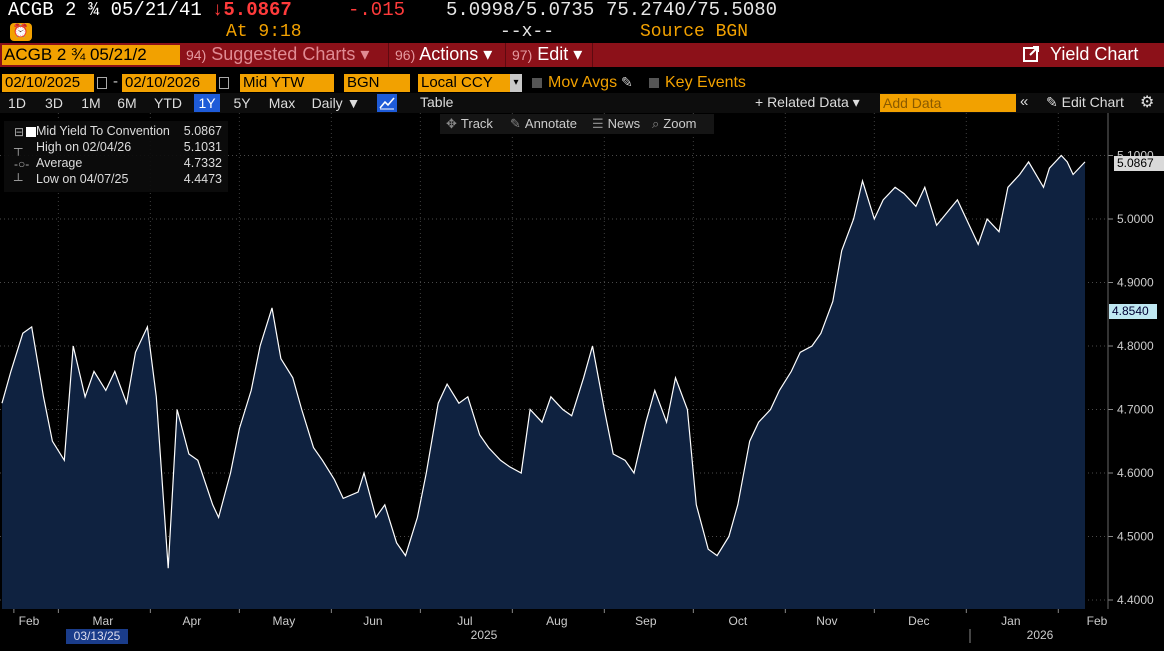  Describe the element at coordinates (543, 124) in the screenshot. I see `annotate-tool: ✎ Annotate` at that location.